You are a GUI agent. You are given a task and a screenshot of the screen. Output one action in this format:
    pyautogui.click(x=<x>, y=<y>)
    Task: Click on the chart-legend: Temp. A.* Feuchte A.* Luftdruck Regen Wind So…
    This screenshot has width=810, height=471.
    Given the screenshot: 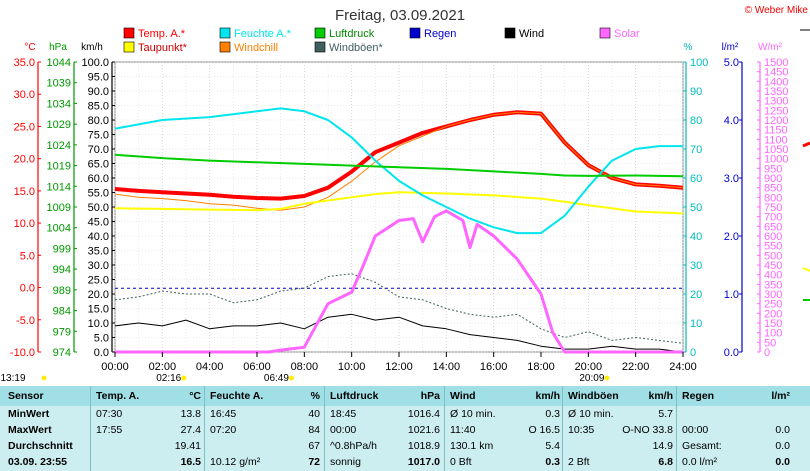 What is the action you would take?
    pyautogui.click(x=381, y=40)
    